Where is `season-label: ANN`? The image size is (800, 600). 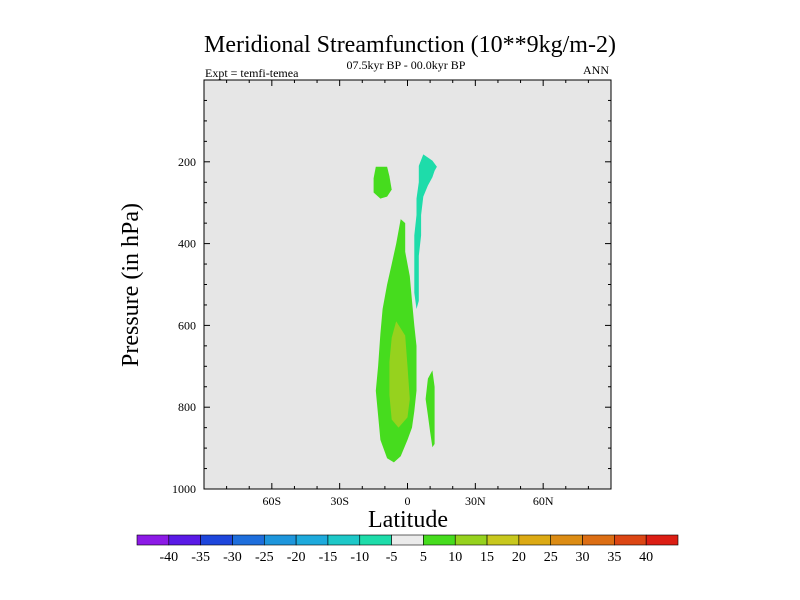 season-label: ANN is located at coordinates (596, 70).